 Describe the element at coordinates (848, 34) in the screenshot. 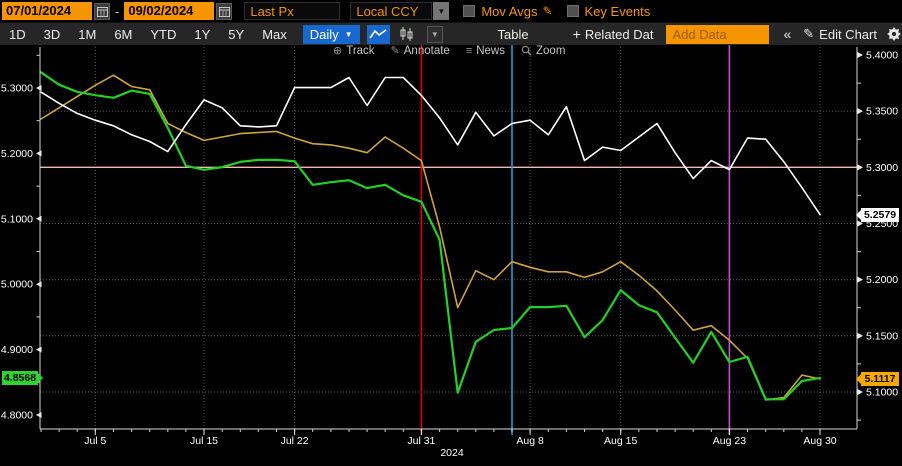

I see `edit-chart-label: Edit Chart` at that location.